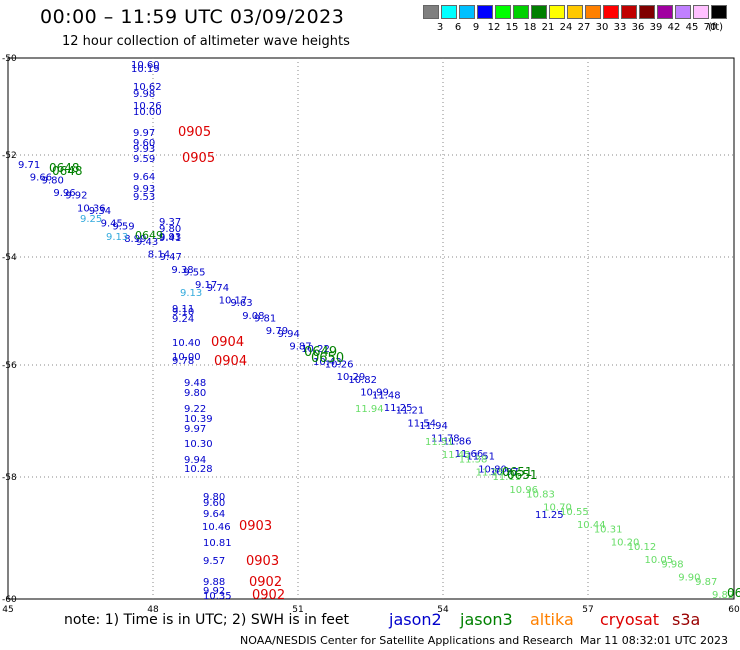 This screenshot has height=650, width=740. What do you see at coordinates (147, 242) in the screenshot?
I see `wave-height-value: 9.43` at bounding box center [147, 242].